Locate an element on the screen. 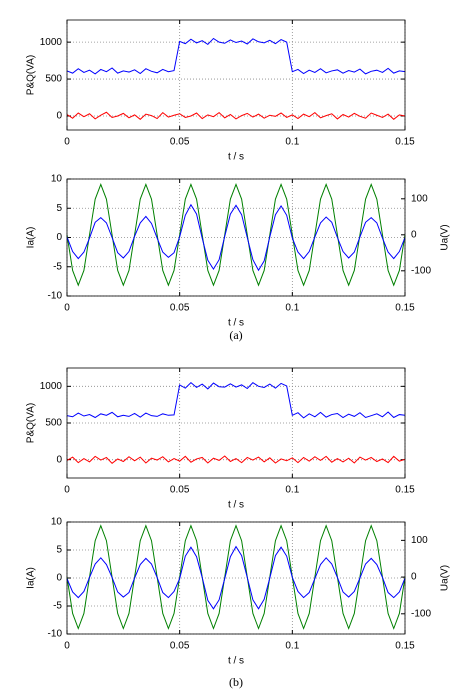 The height and width of the screenshot is (696, 474). caption: (b) is located at coordinates (236, 682).